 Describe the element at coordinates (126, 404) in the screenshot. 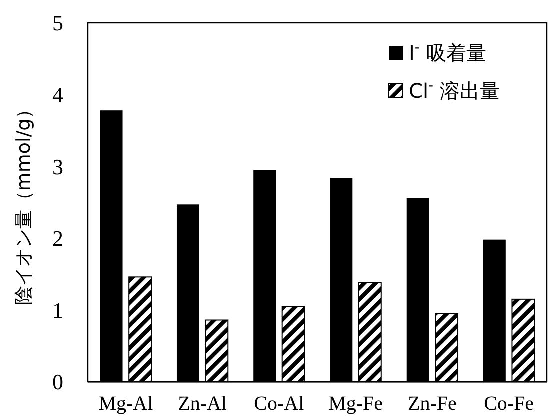

I see `x-tick-label: Mg-Al` at that location.